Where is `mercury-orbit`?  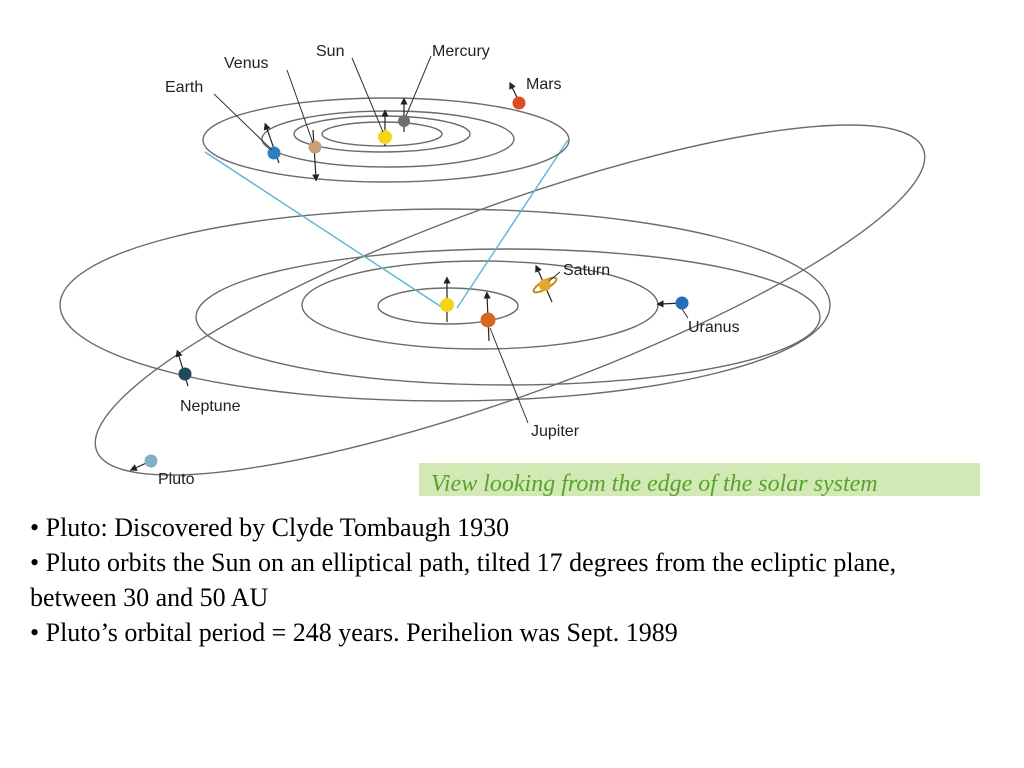 mercury-orbit is located at coordinates (382, 134).